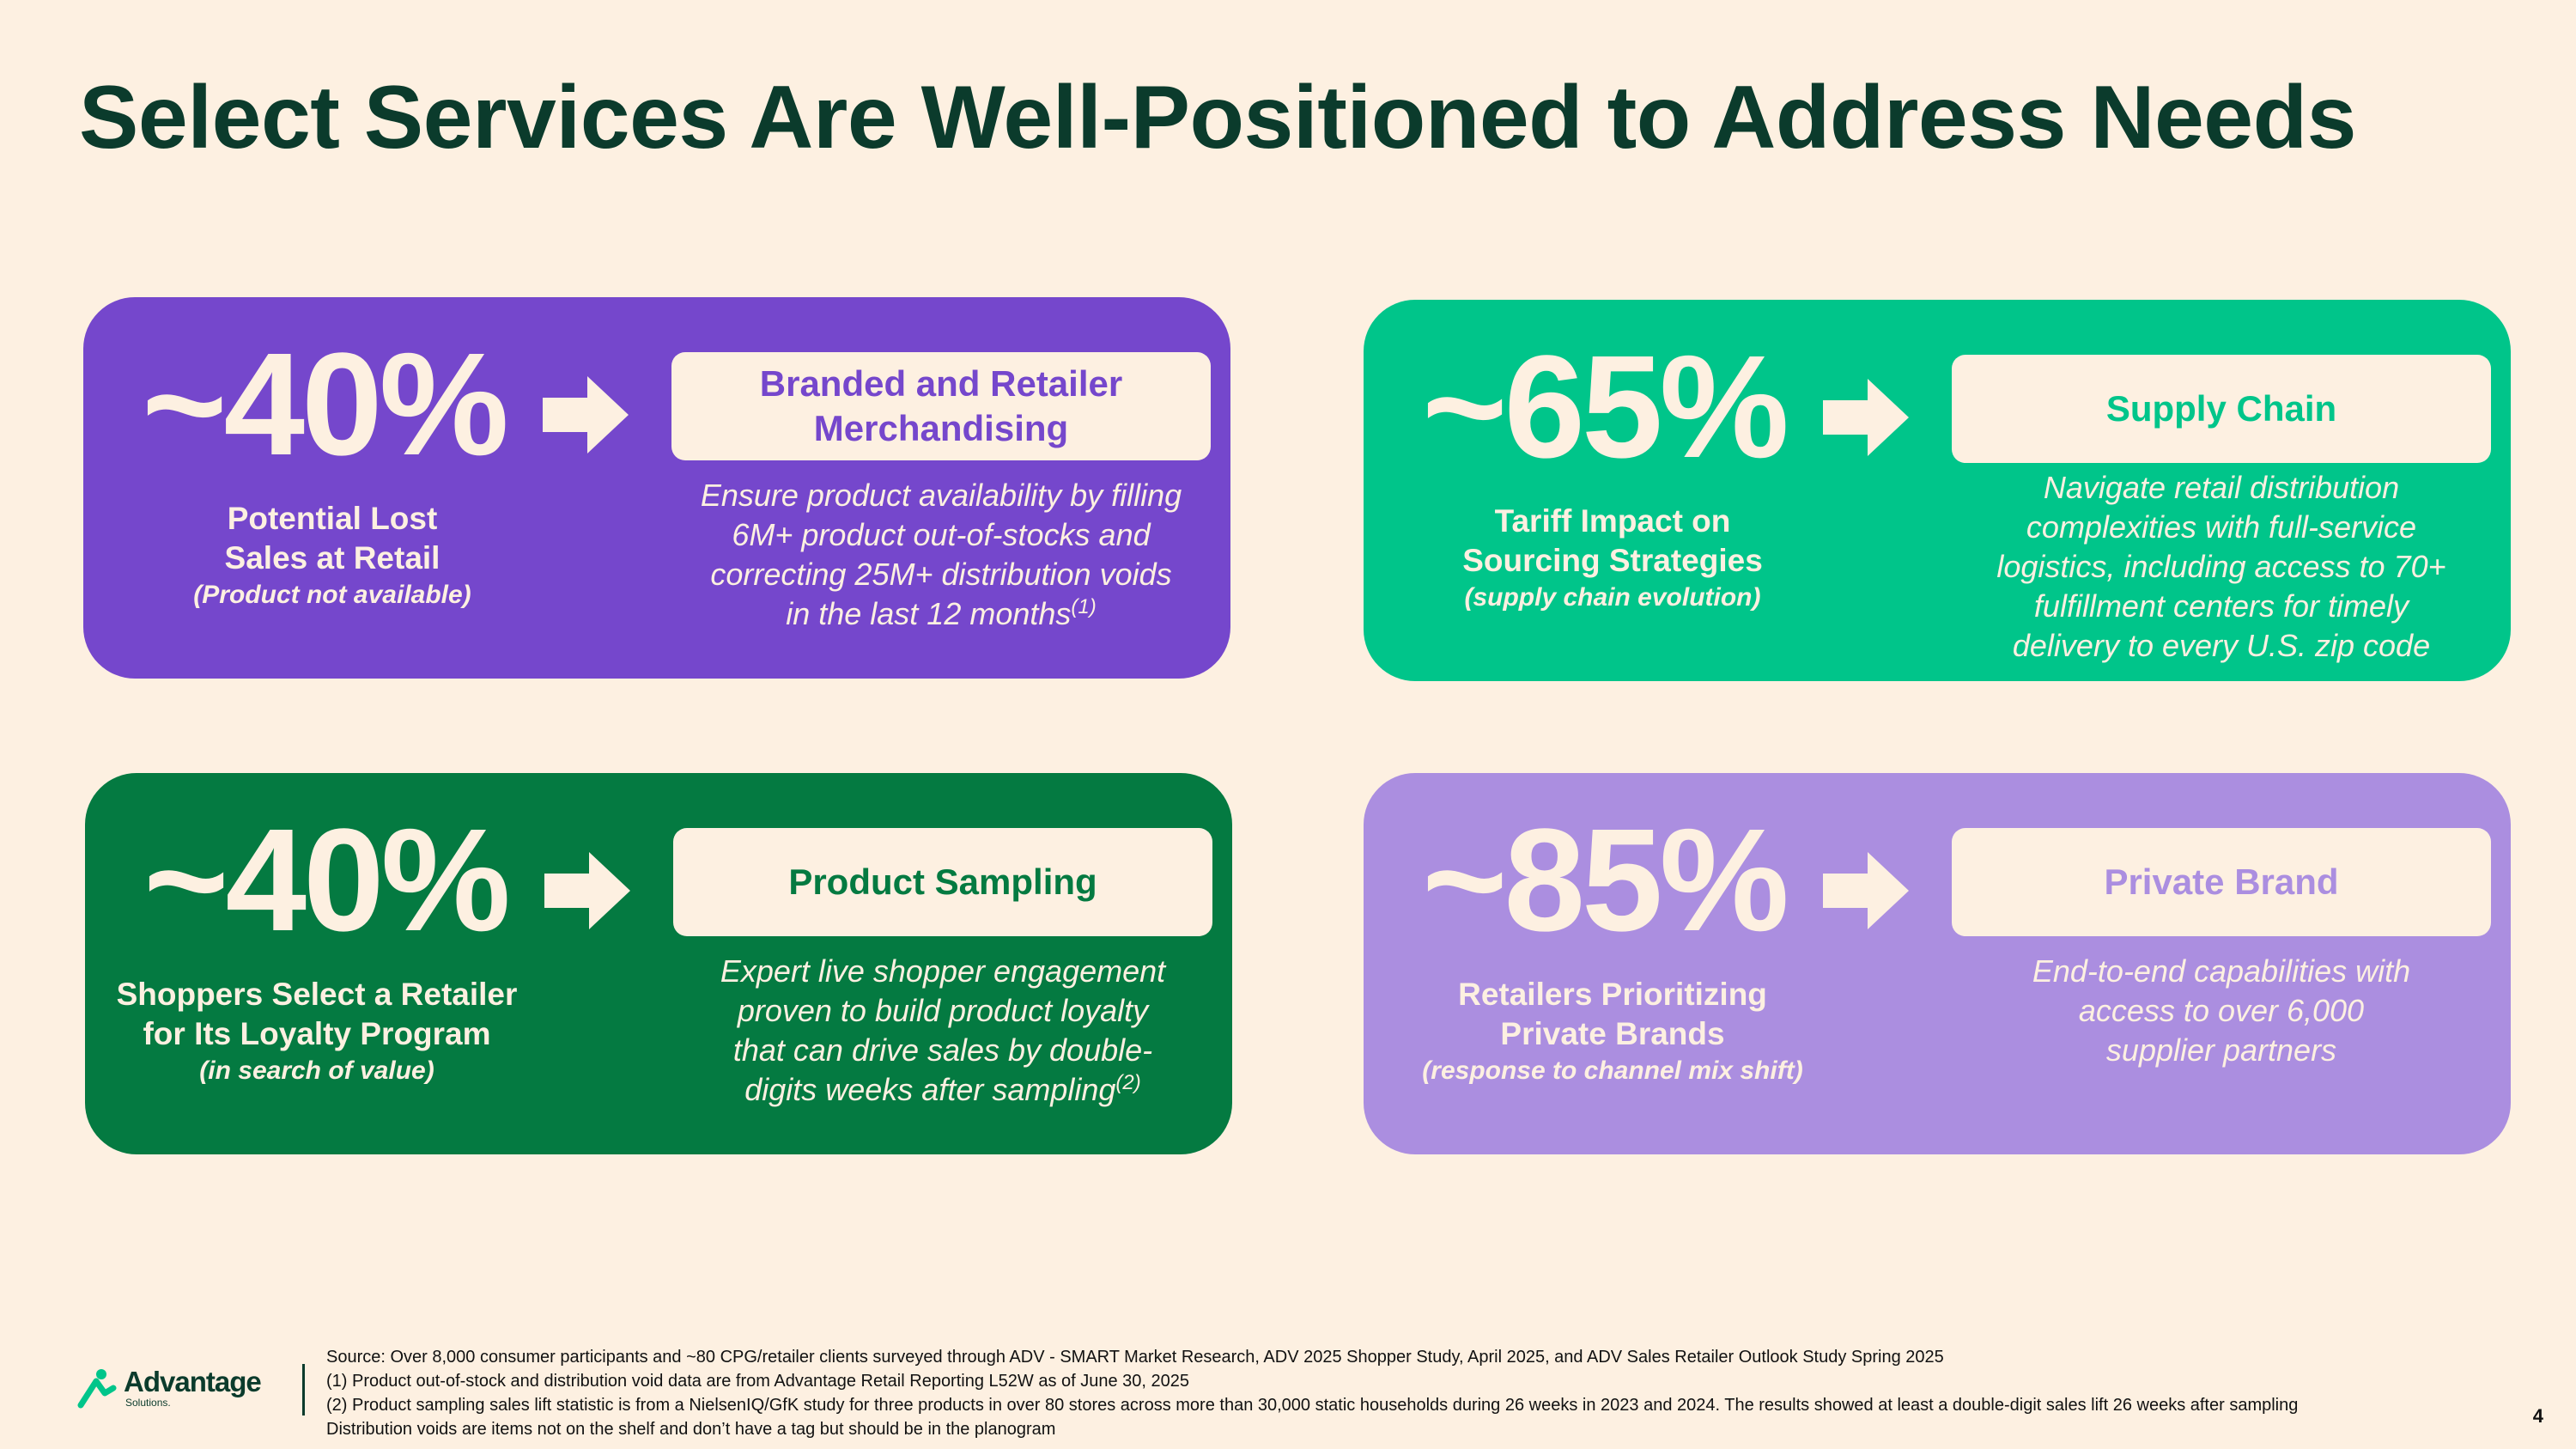  I want to click on description-line: Ensure product availability by filling, so click(941, 495).